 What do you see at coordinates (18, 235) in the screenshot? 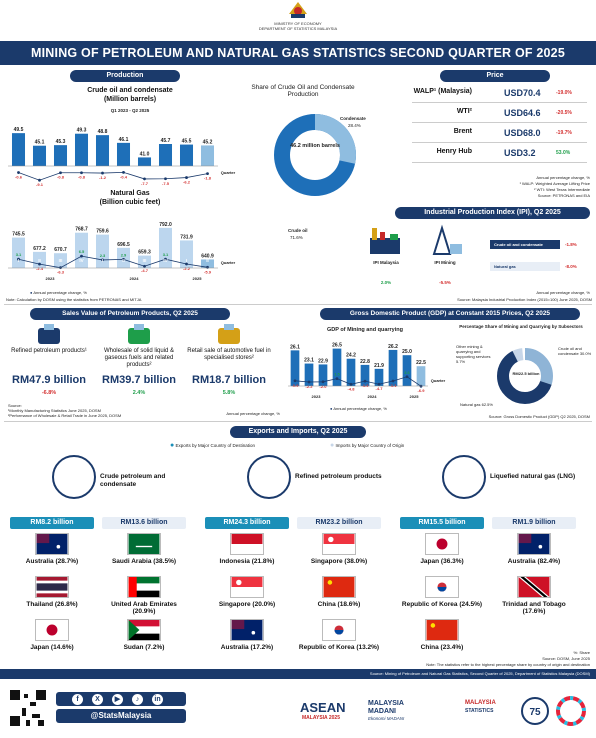
I see `bar-value-label: 745.5` at bounding box center [18, 235].